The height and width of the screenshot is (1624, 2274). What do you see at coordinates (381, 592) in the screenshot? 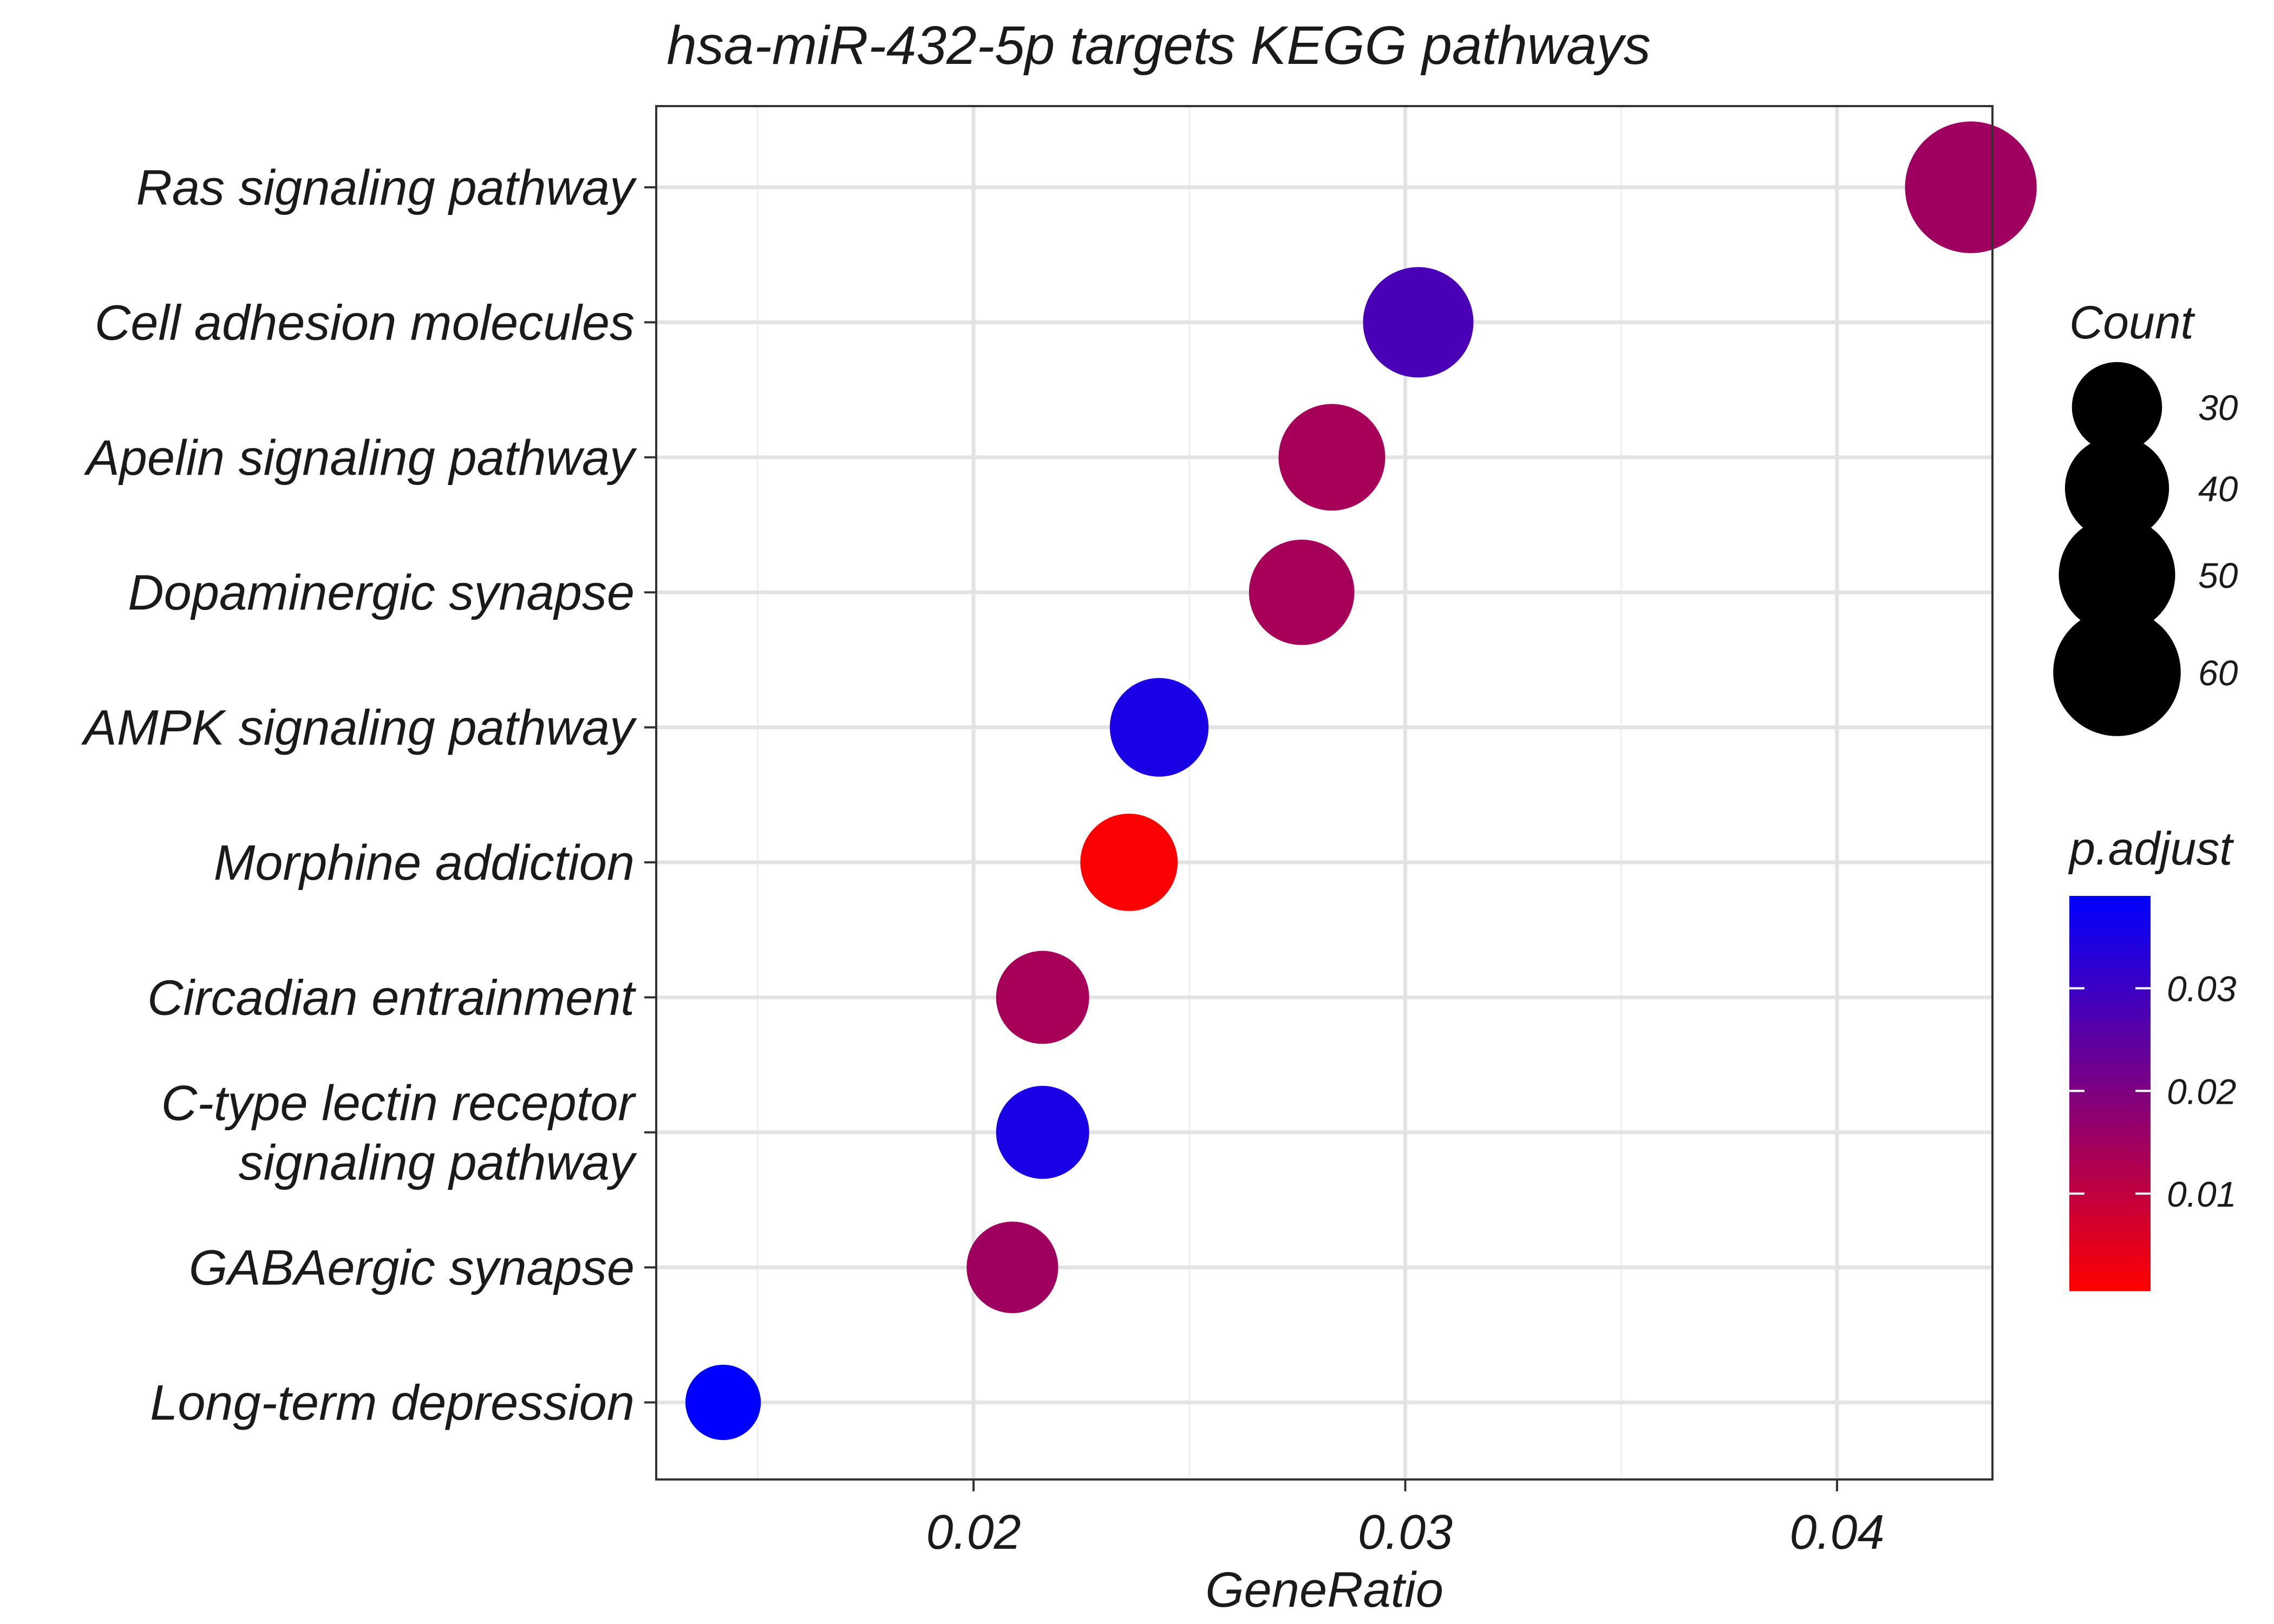
I see `y-tick-label: Dopaminergic synapse` at bounding box center [381, 592].